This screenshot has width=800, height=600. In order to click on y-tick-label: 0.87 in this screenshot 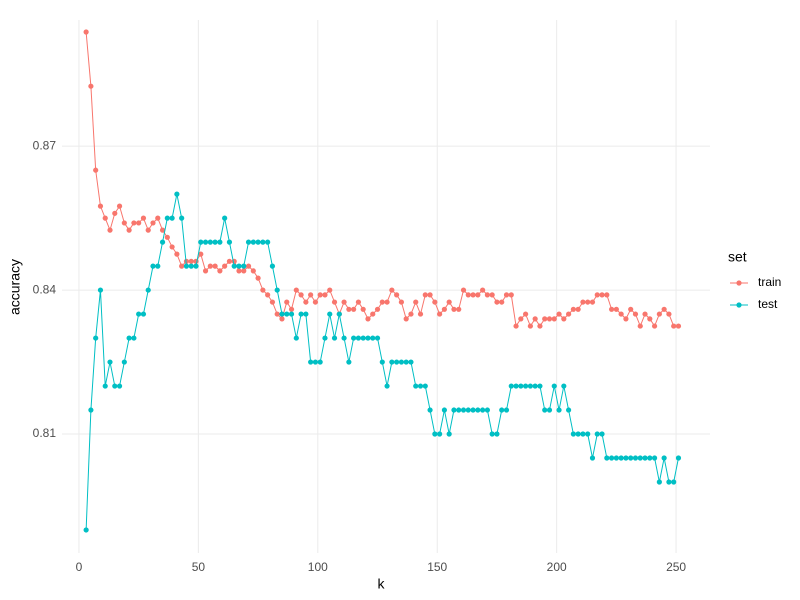, I will do `click(45, 145)`.